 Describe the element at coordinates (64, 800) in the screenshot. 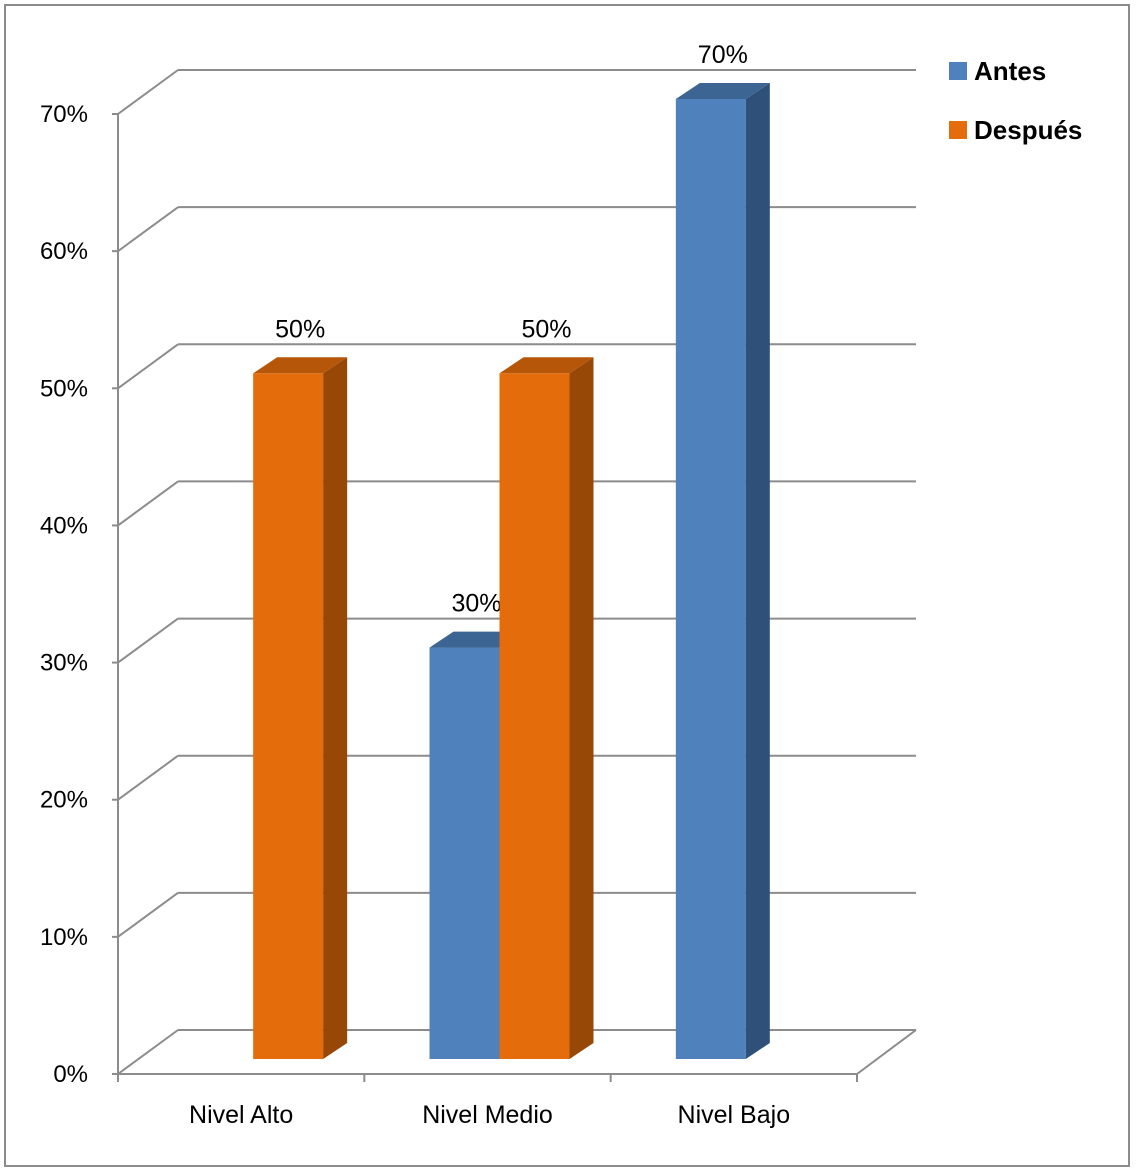

I see `y-tick-label: 20%` at that location.